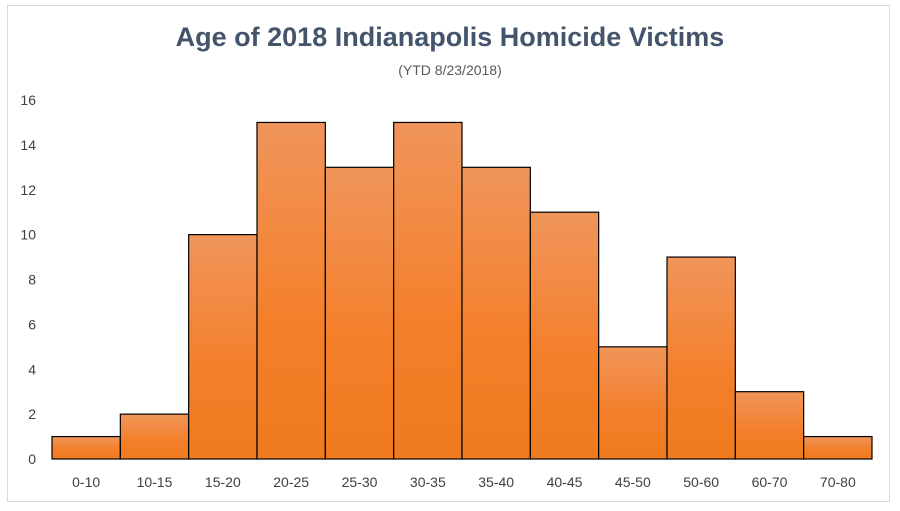 The width and height of the screenshot is (900, 511). What do you see at coordinates (32, 459) in the screenshot?
I see `y-tick-label: 0` at bounding box center [32, 459].